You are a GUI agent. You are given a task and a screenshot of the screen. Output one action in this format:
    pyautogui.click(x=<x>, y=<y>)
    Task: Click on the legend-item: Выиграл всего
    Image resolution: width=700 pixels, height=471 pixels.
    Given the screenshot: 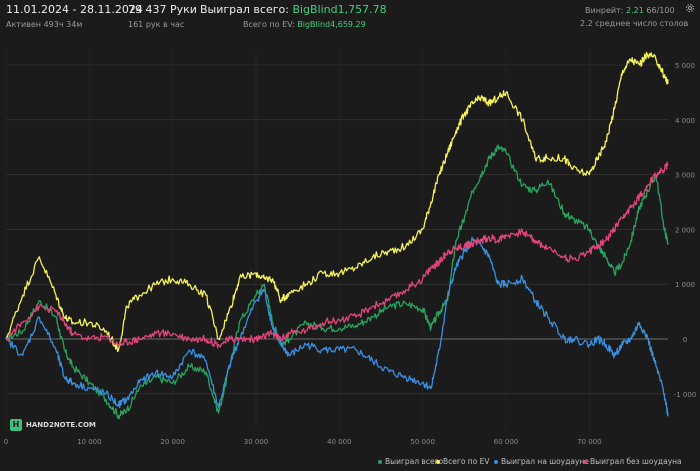 What is the action you would take?
    pyautogui.click(x=410, y=461)
    